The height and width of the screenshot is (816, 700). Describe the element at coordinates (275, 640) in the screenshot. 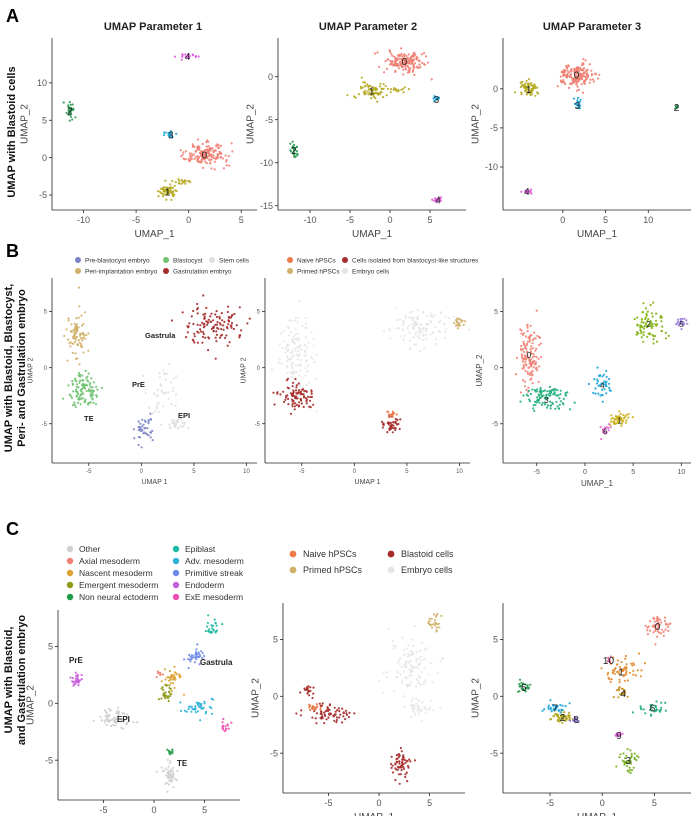

I see `y-tick-label: 5` at that location.